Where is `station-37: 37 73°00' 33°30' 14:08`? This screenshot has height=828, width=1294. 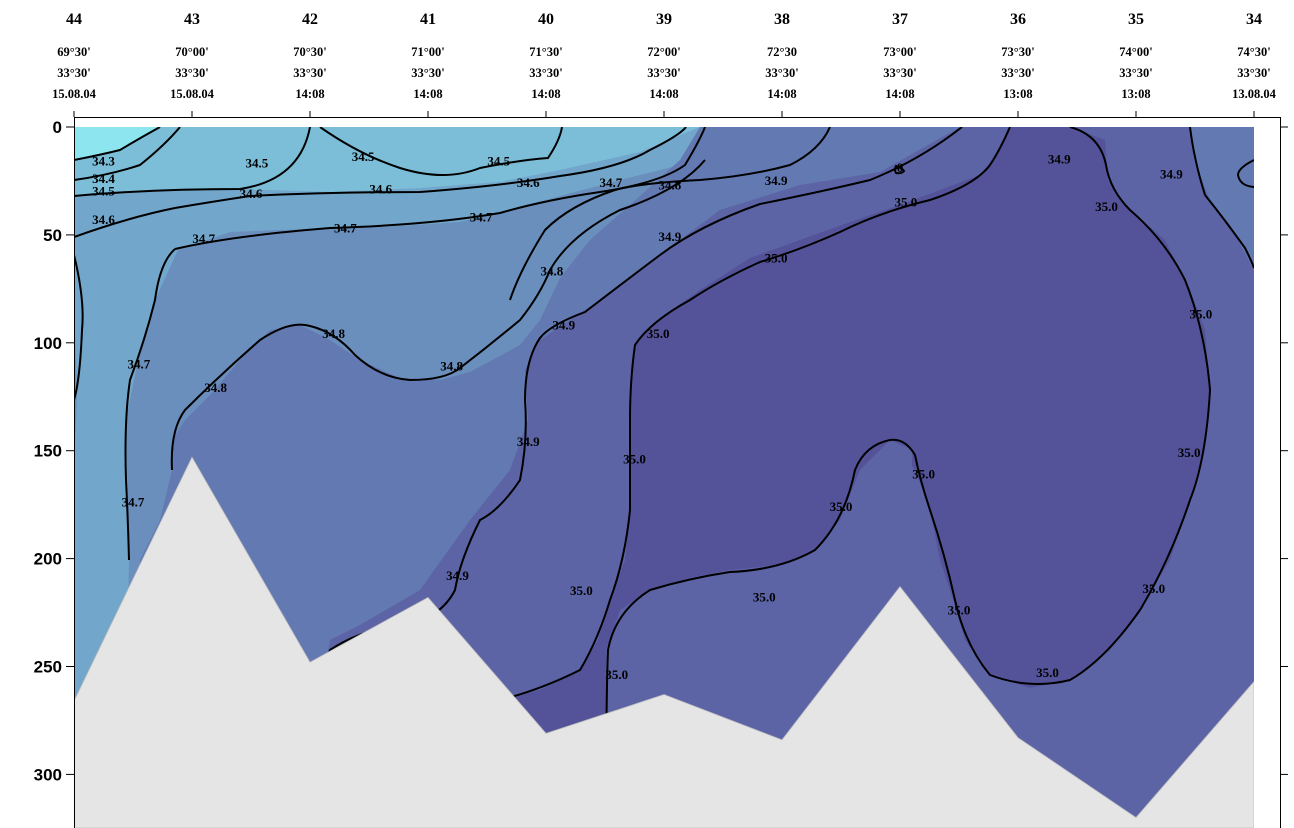 station-37: 37 73°00' 33°30' 14:08 is located at coordinates (899, 56).